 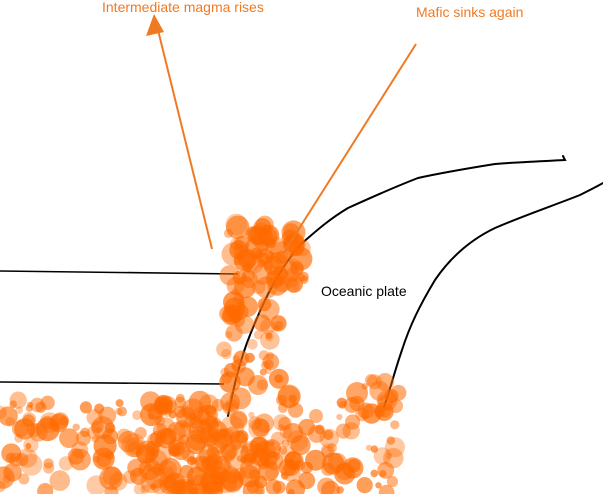 I want to click on intermediate-arrow-shaft, so click(x=185, y=139).